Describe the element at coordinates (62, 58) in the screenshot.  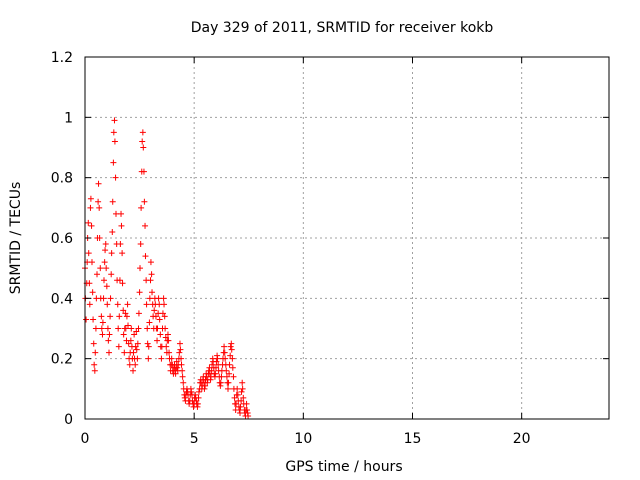
I see `y-tick-label: 1.2` at that location.